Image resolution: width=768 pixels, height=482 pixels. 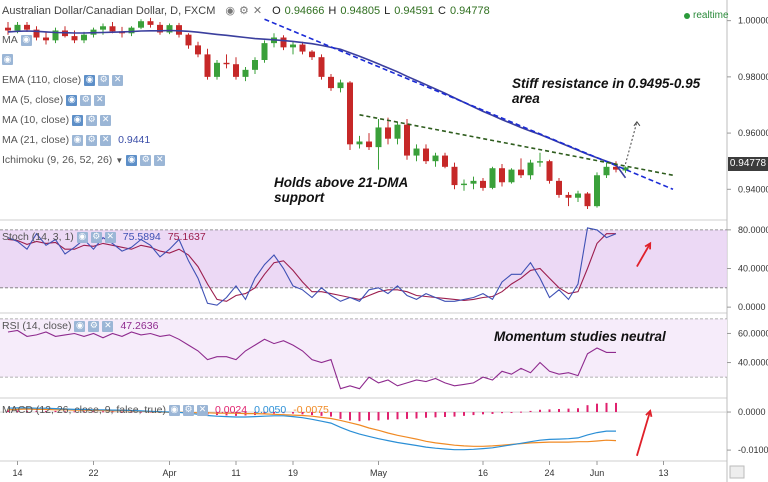 What do you see at coordinates (597, 473) in the screenshot?
I see `time-axis-label: Jun` at bounding box center [597, 473].